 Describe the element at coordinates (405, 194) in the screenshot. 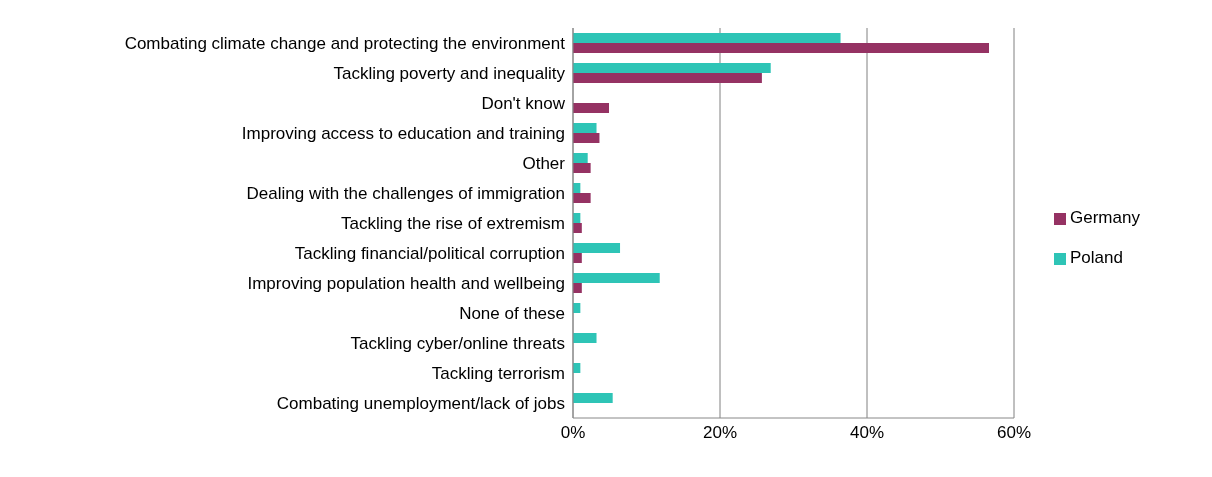

I see `y-tick-label: Dealing with the challenges of immigration` at that location.